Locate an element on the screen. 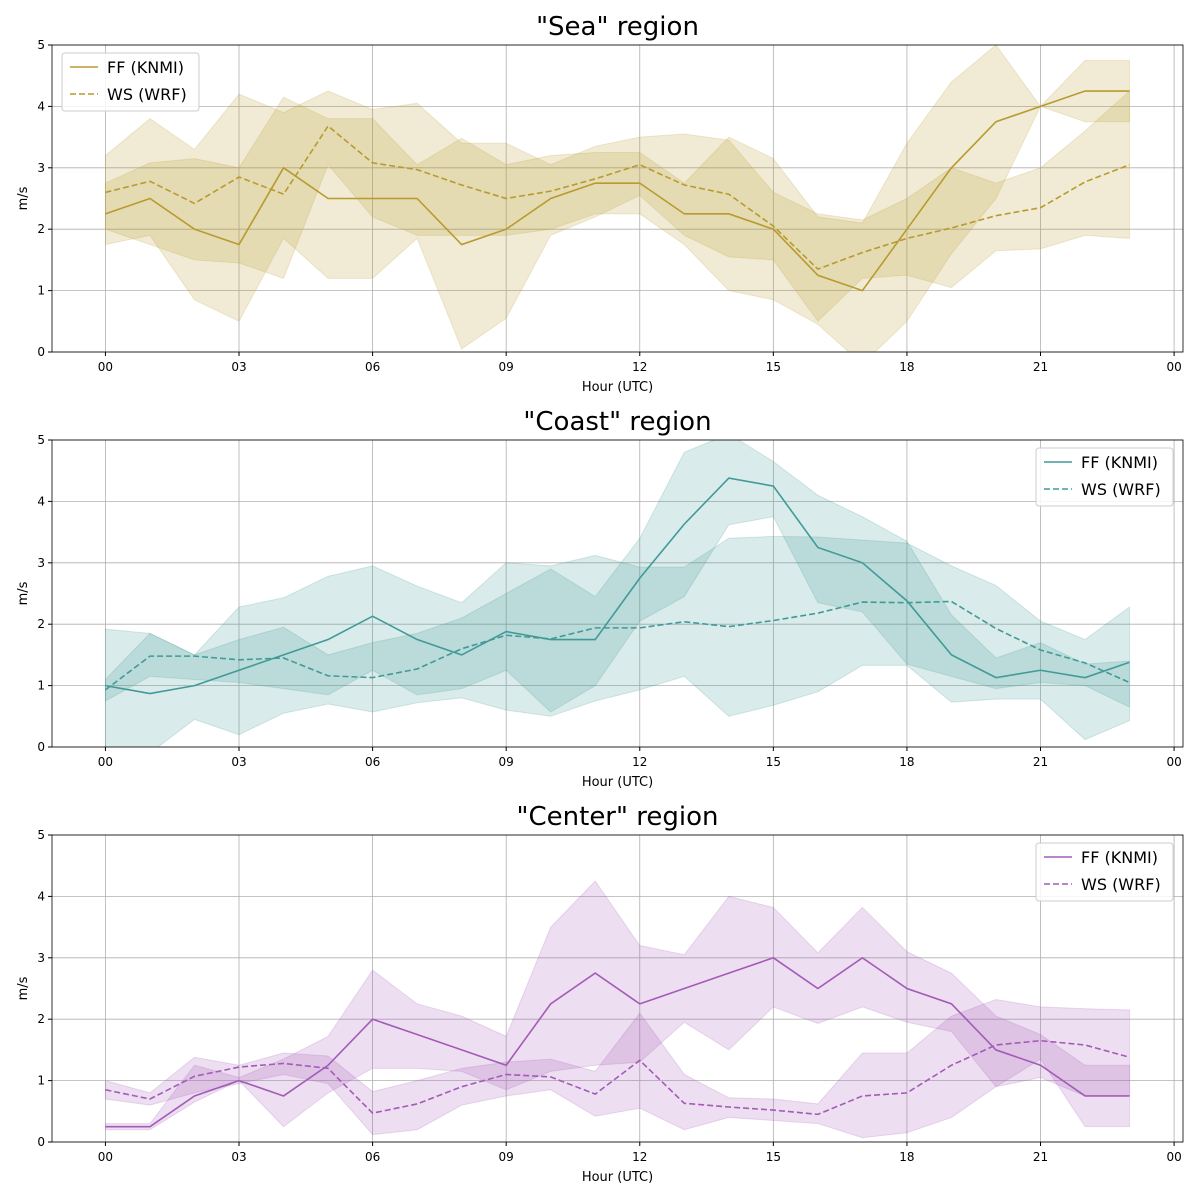 The height and width of the screenshot is (1200, 1200). chart-title: "Center" region is located at coordinates (618, 817).